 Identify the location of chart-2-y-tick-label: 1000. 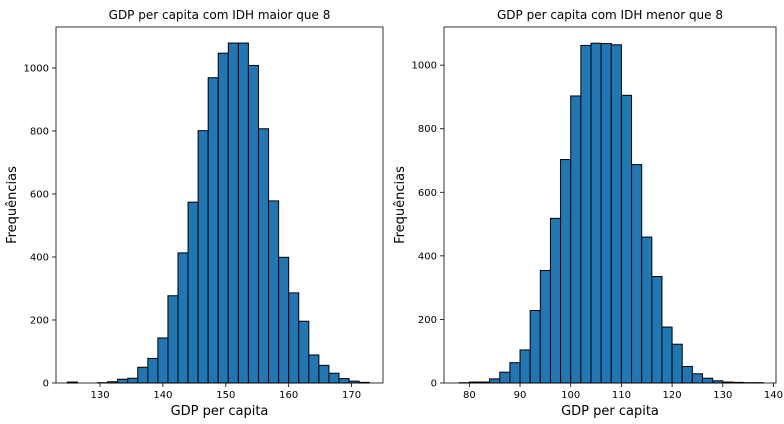
(424, 66).